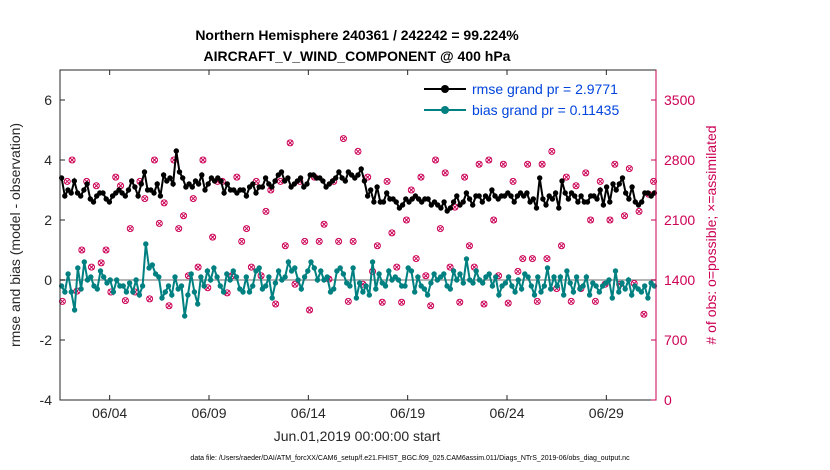  Describe the element at coordinates (48, 100) in the screenshot. I see `left-y-tick-label: 6` at that location.